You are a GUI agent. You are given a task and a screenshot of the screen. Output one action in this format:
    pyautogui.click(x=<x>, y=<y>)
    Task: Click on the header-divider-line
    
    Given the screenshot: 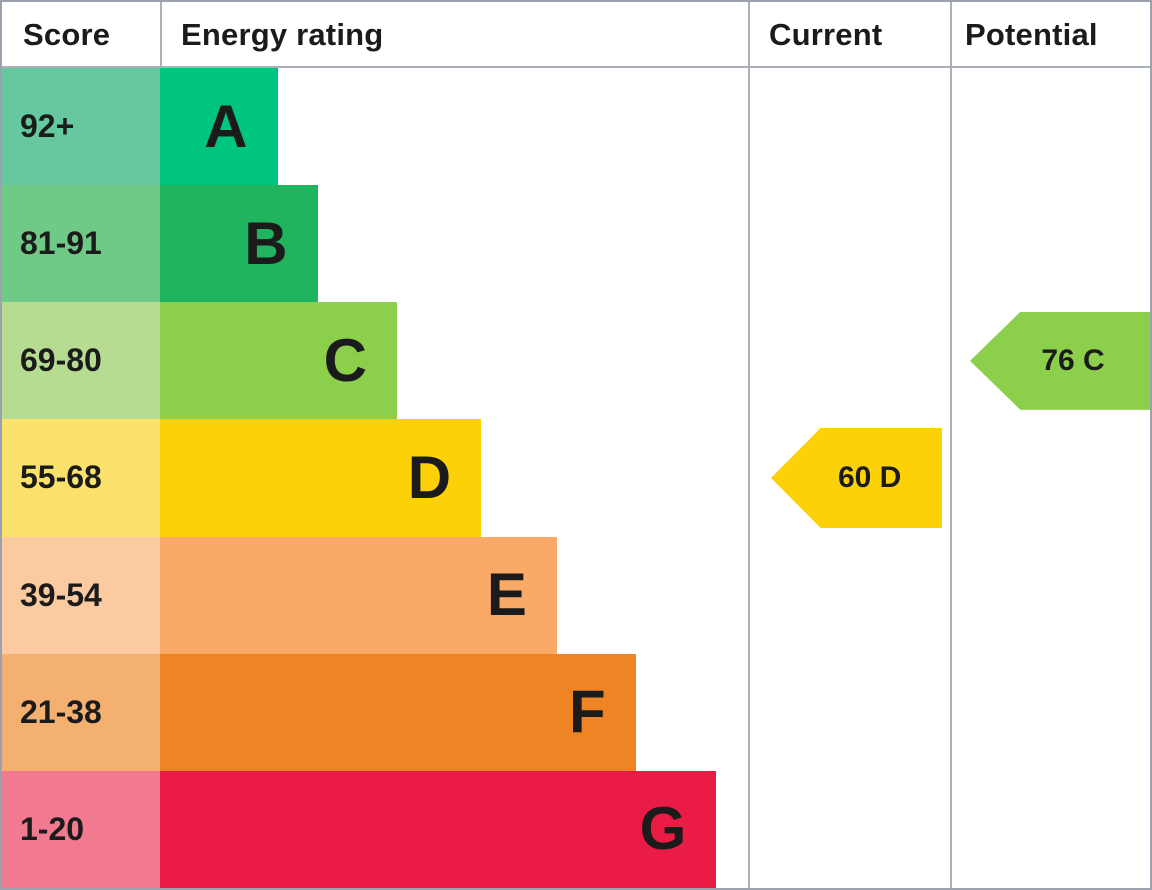 What is the action you would take?
    pyautogui.click(x=576, y=67)
    